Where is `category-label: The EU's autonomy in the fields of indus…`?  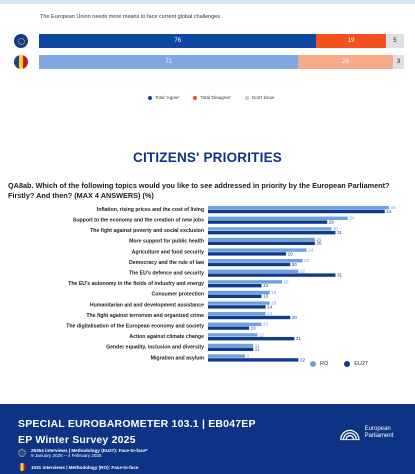
category-label: The EU's autonomy in the fields of indus… is located at coordinates (136, 284).